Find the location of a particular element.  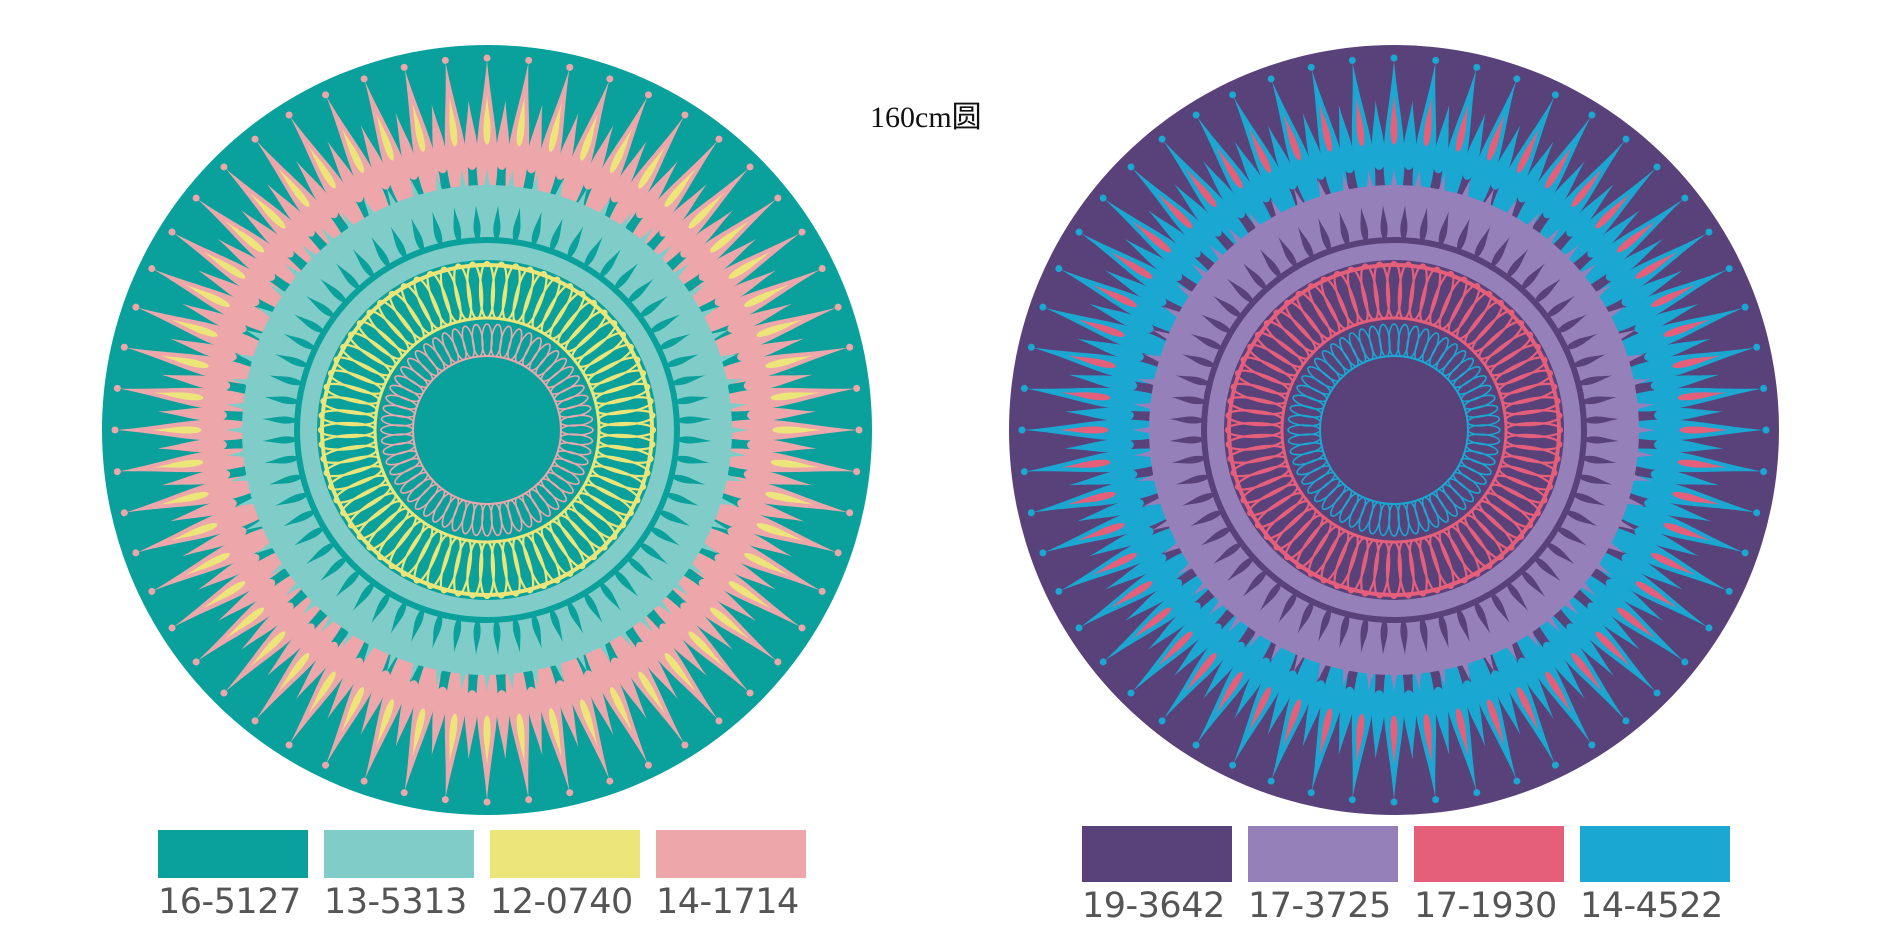

color-swatch is located at coordinates (233, 854).